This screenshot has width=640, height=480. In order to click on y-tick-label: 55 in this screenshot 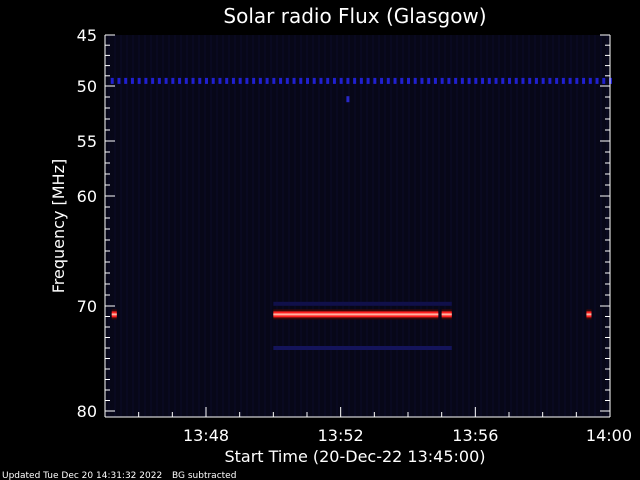, I will do `click(87, 141)`.